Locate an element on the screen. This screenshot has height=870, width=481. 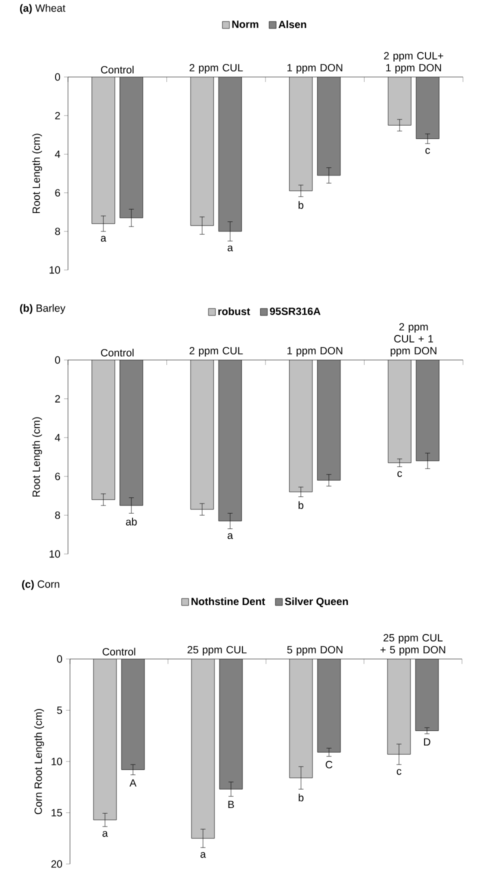
legend-label: Norm is located at coordinates (245, 24).